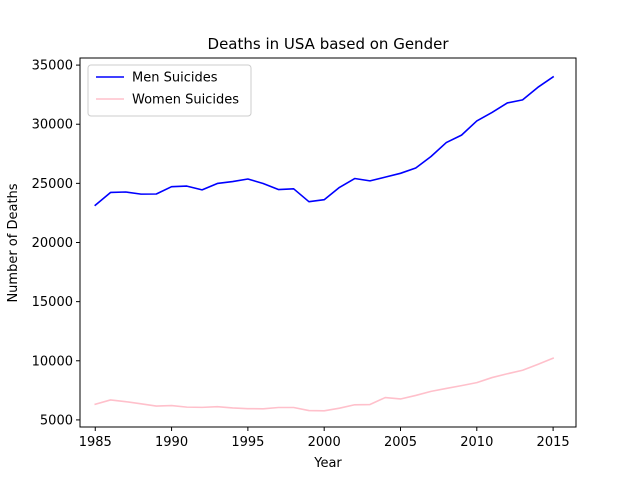 This screenshot has height=480, width=640. Describe the element at coordinates (13, 242) in the screenshot. I see `y-axis-label: Number of Deaths` at that location.